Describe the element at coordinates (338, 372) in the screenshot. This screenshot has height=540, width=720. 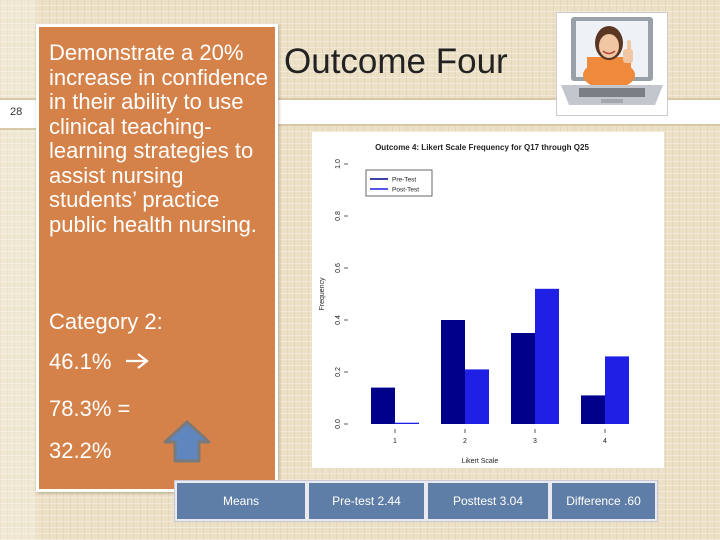
I see `y-tick-label: 0.2` at that location.